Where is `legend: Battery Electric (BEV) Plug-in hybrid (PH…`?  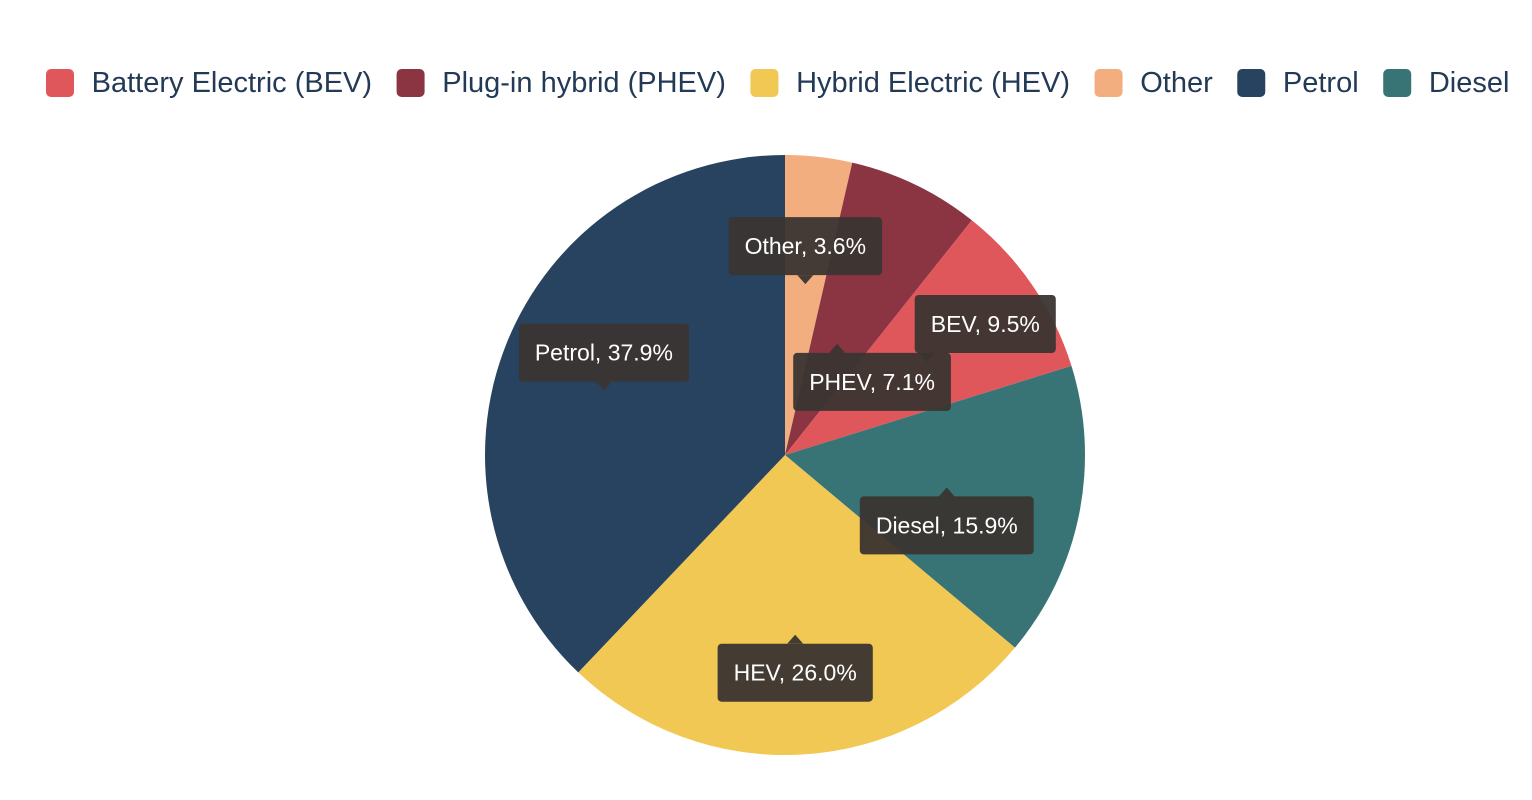 legend: Battery Electric (BEV) Plug-in hybrid (PH… is located at coordinates (777, 83).